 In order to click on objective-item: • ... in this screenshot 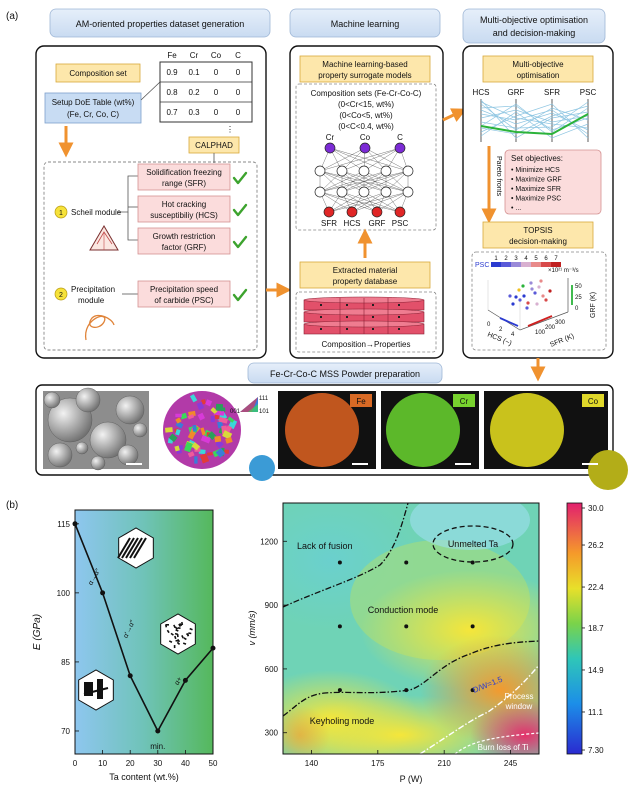, I will do `click(516, 208)`.